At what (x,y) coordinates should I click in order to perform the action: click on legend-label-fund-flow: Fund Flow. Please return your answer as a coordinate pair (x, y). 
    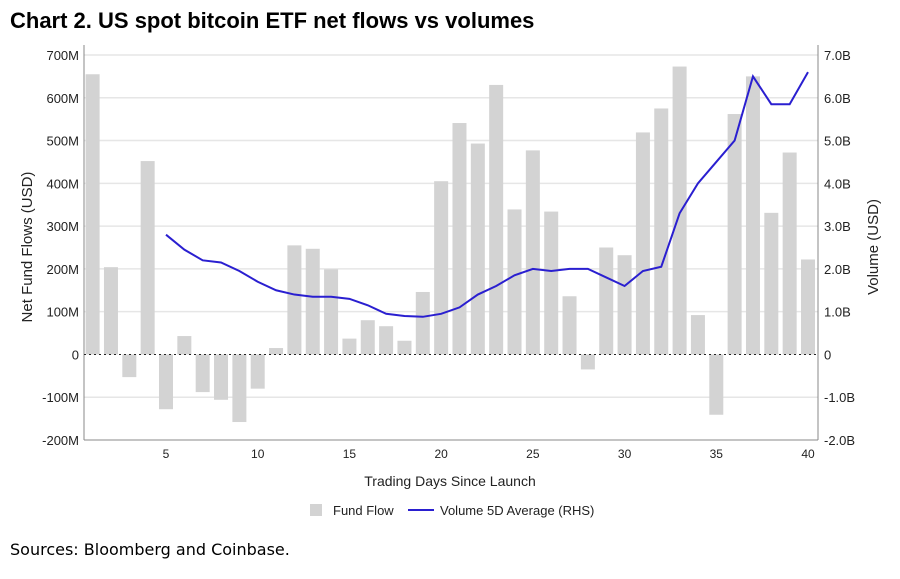
    Looking at the image, I should click on (363, 510).